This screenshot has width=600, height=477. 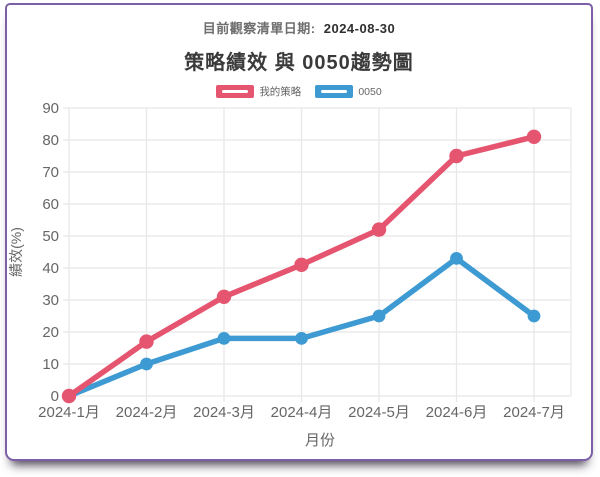 What do you see at coordinates (280, 92) in the screenshot?
I see `legend-label-strategy: 我的策略` at bounding box center [280, 92].